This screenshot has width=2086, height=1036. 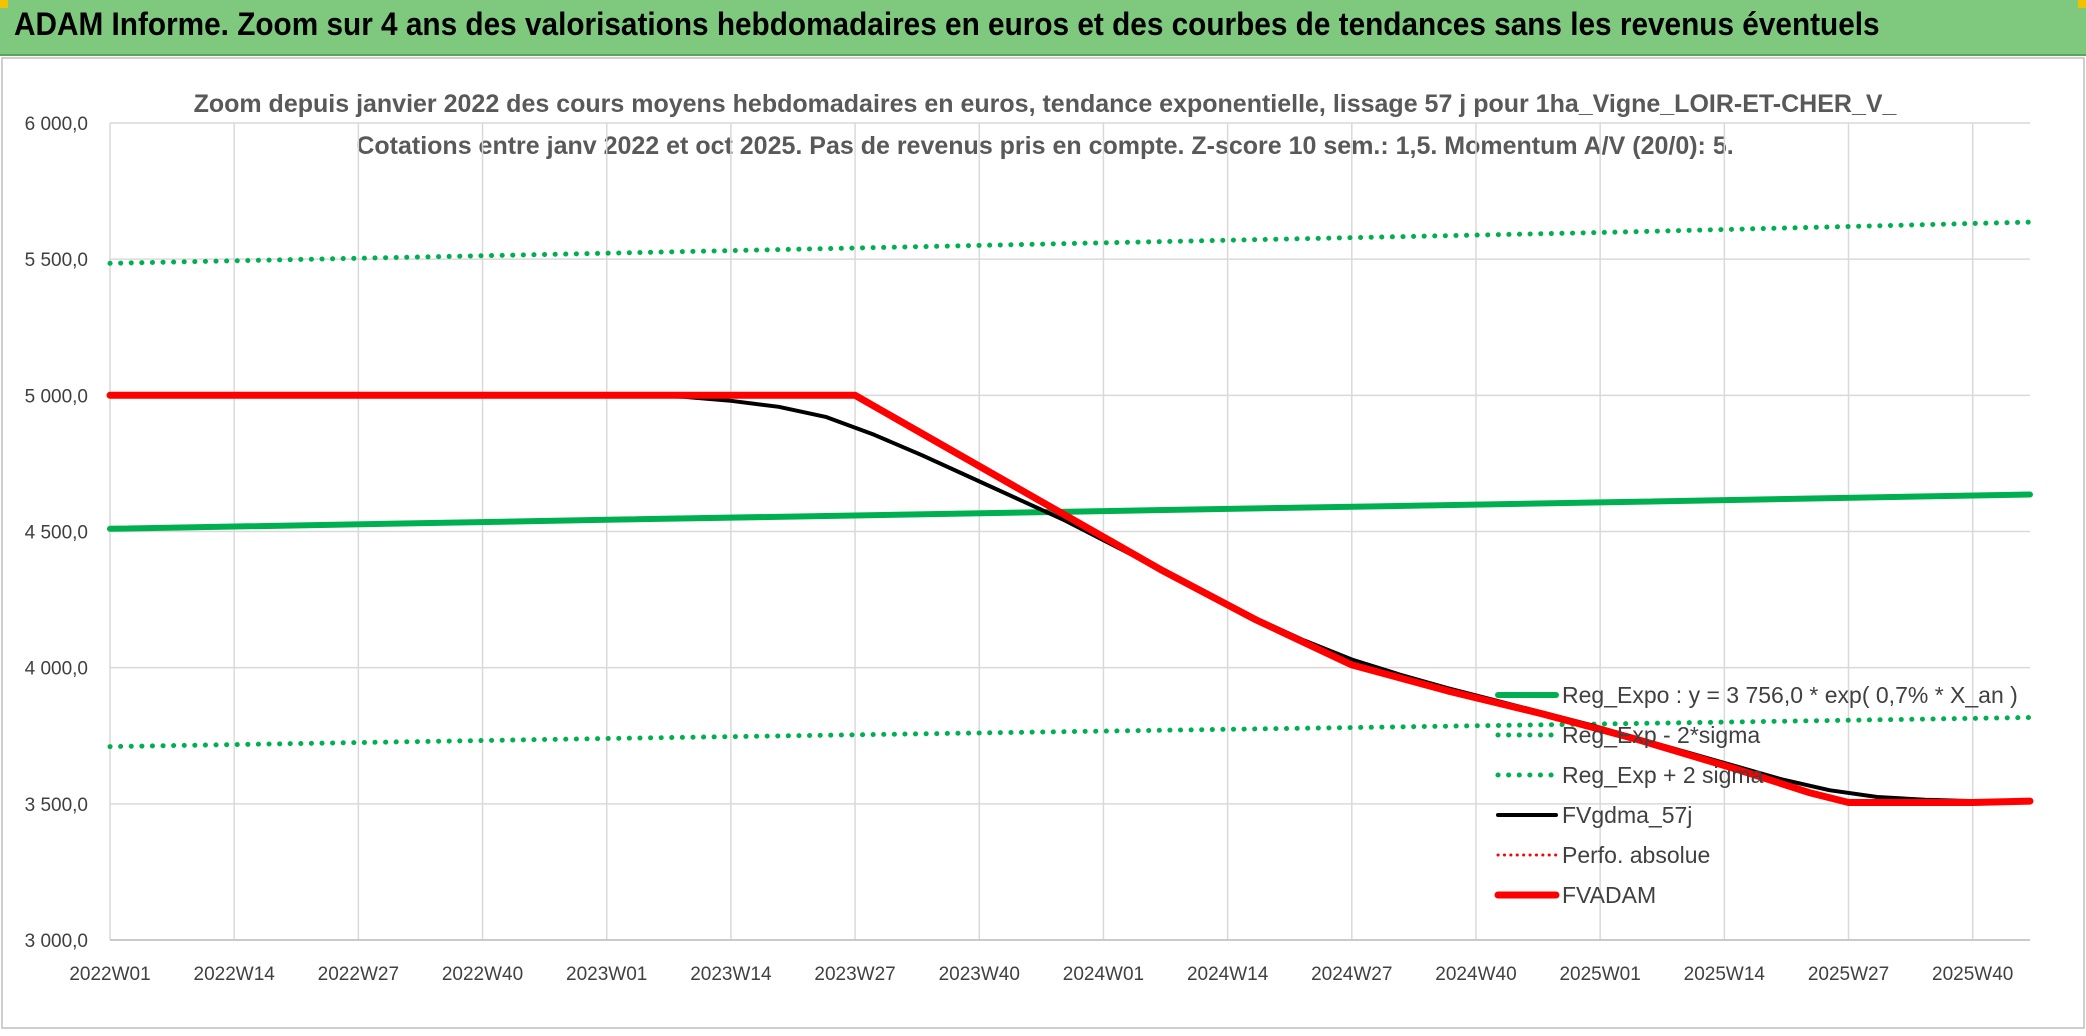 What do you see at coordinates (1103, 974) in the screenshot?
I see `x-tick-label: 2024W01` at bounding box center [1103, 974].